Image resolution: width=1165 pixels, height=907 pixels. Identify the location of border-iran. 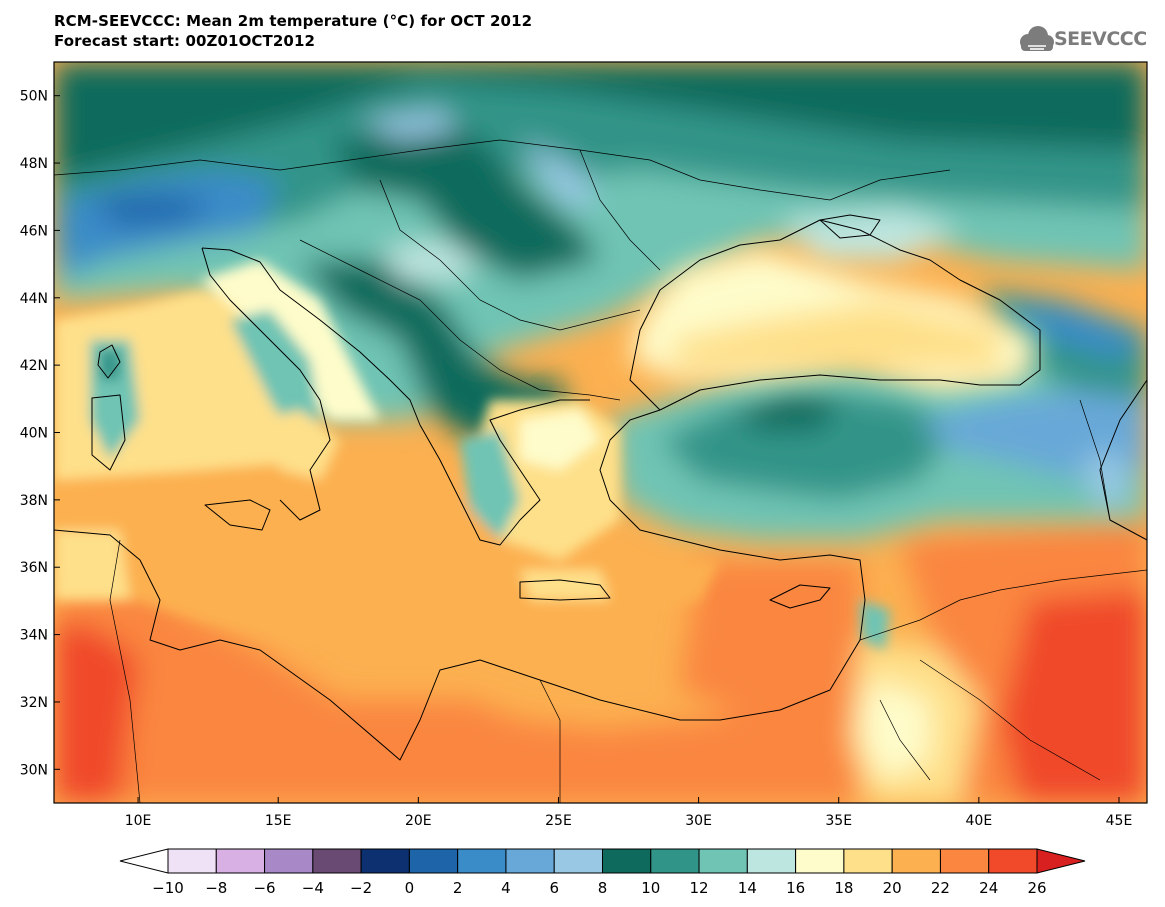
(1095, 460).